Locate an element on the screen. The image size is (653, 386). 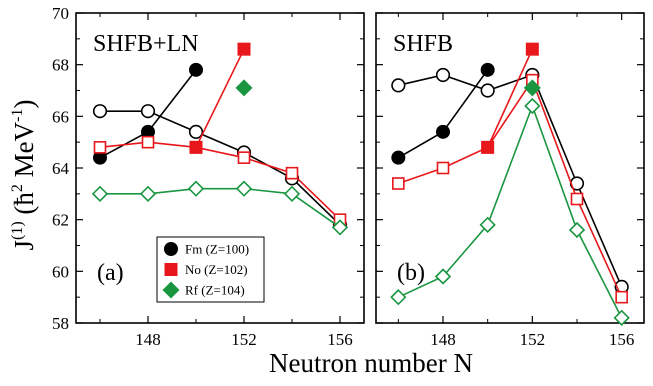
x-axis-label: Neutron number N is located at coordinates (371, 363).